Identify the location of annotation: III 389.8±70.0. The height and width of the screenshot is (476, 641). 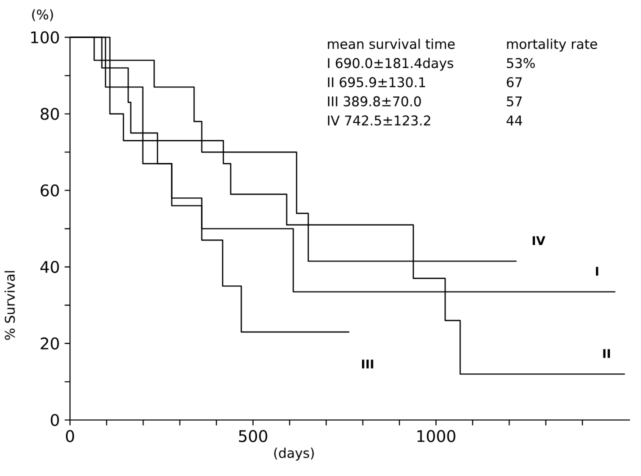
(374, 101).